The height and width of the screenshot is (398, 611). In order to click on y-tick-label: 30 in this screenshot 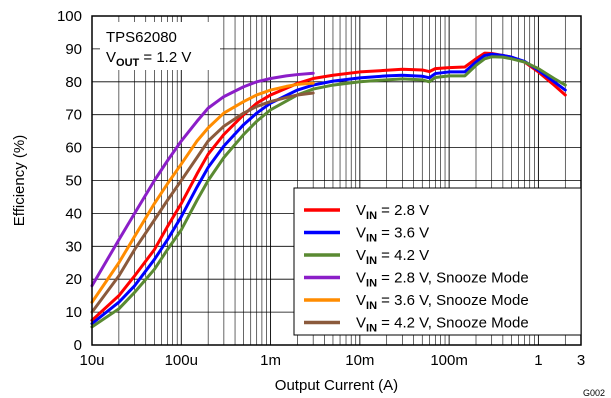, I will do `click(73, 246)`.